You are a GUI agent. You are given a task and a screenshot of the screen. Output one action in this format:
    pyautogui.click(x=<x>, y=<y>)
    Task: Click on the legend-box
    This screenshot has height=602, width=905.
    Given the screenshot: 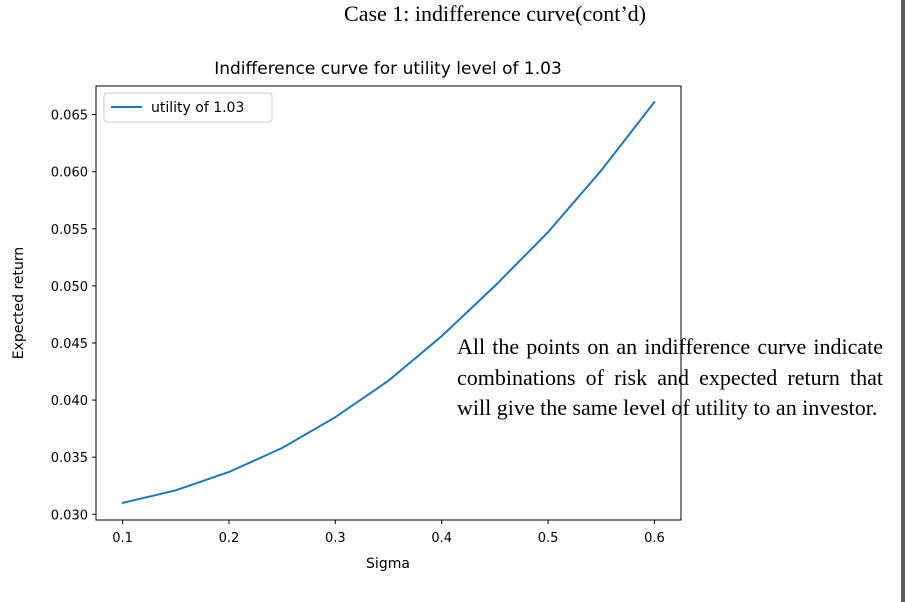 What is the action you would take?
    pyautogui.click(x=188, y=107)
    